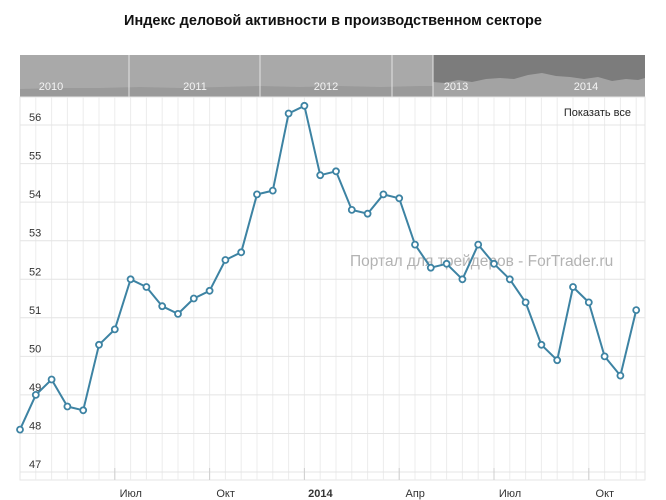  Describe the element at coordinates (597, 113) in the screenshot. I see `show-all-button: Показать все` at that location.